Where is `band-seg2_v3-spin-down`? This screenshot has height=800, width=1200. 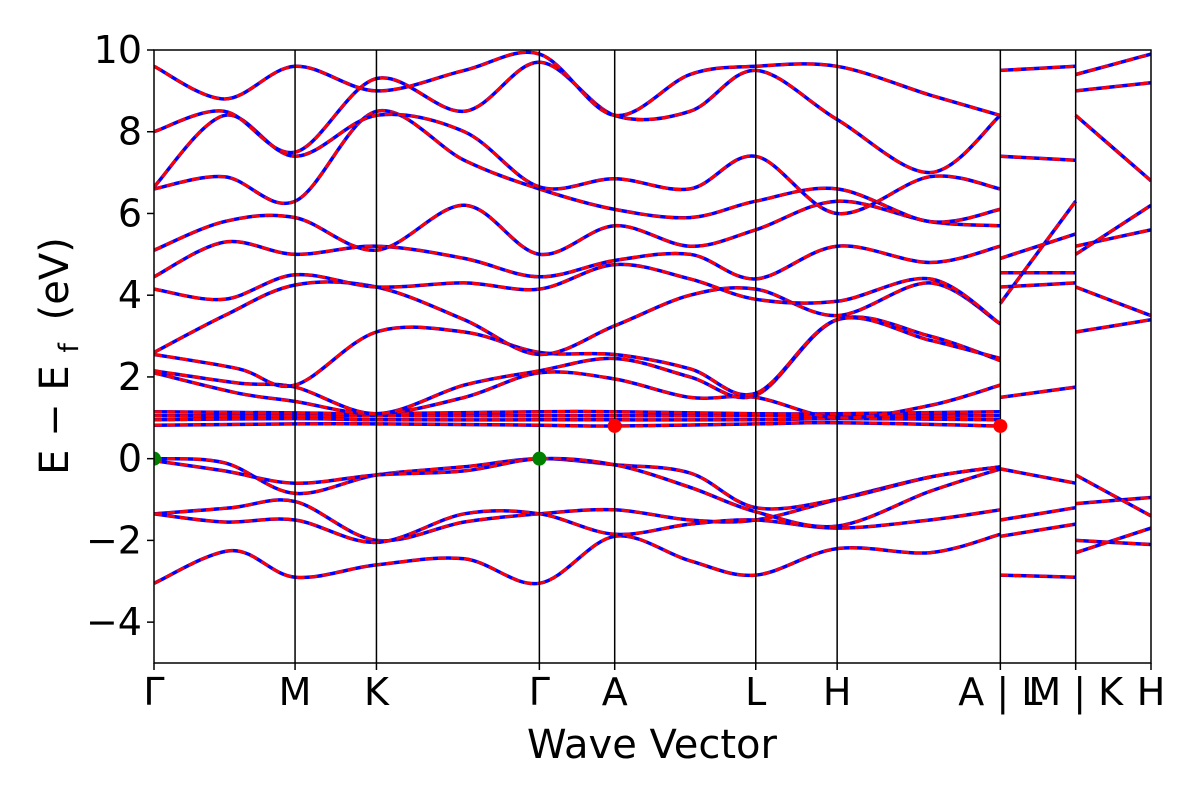
band-seg2_v3-spin-down is located at coordinates (1038, 513).